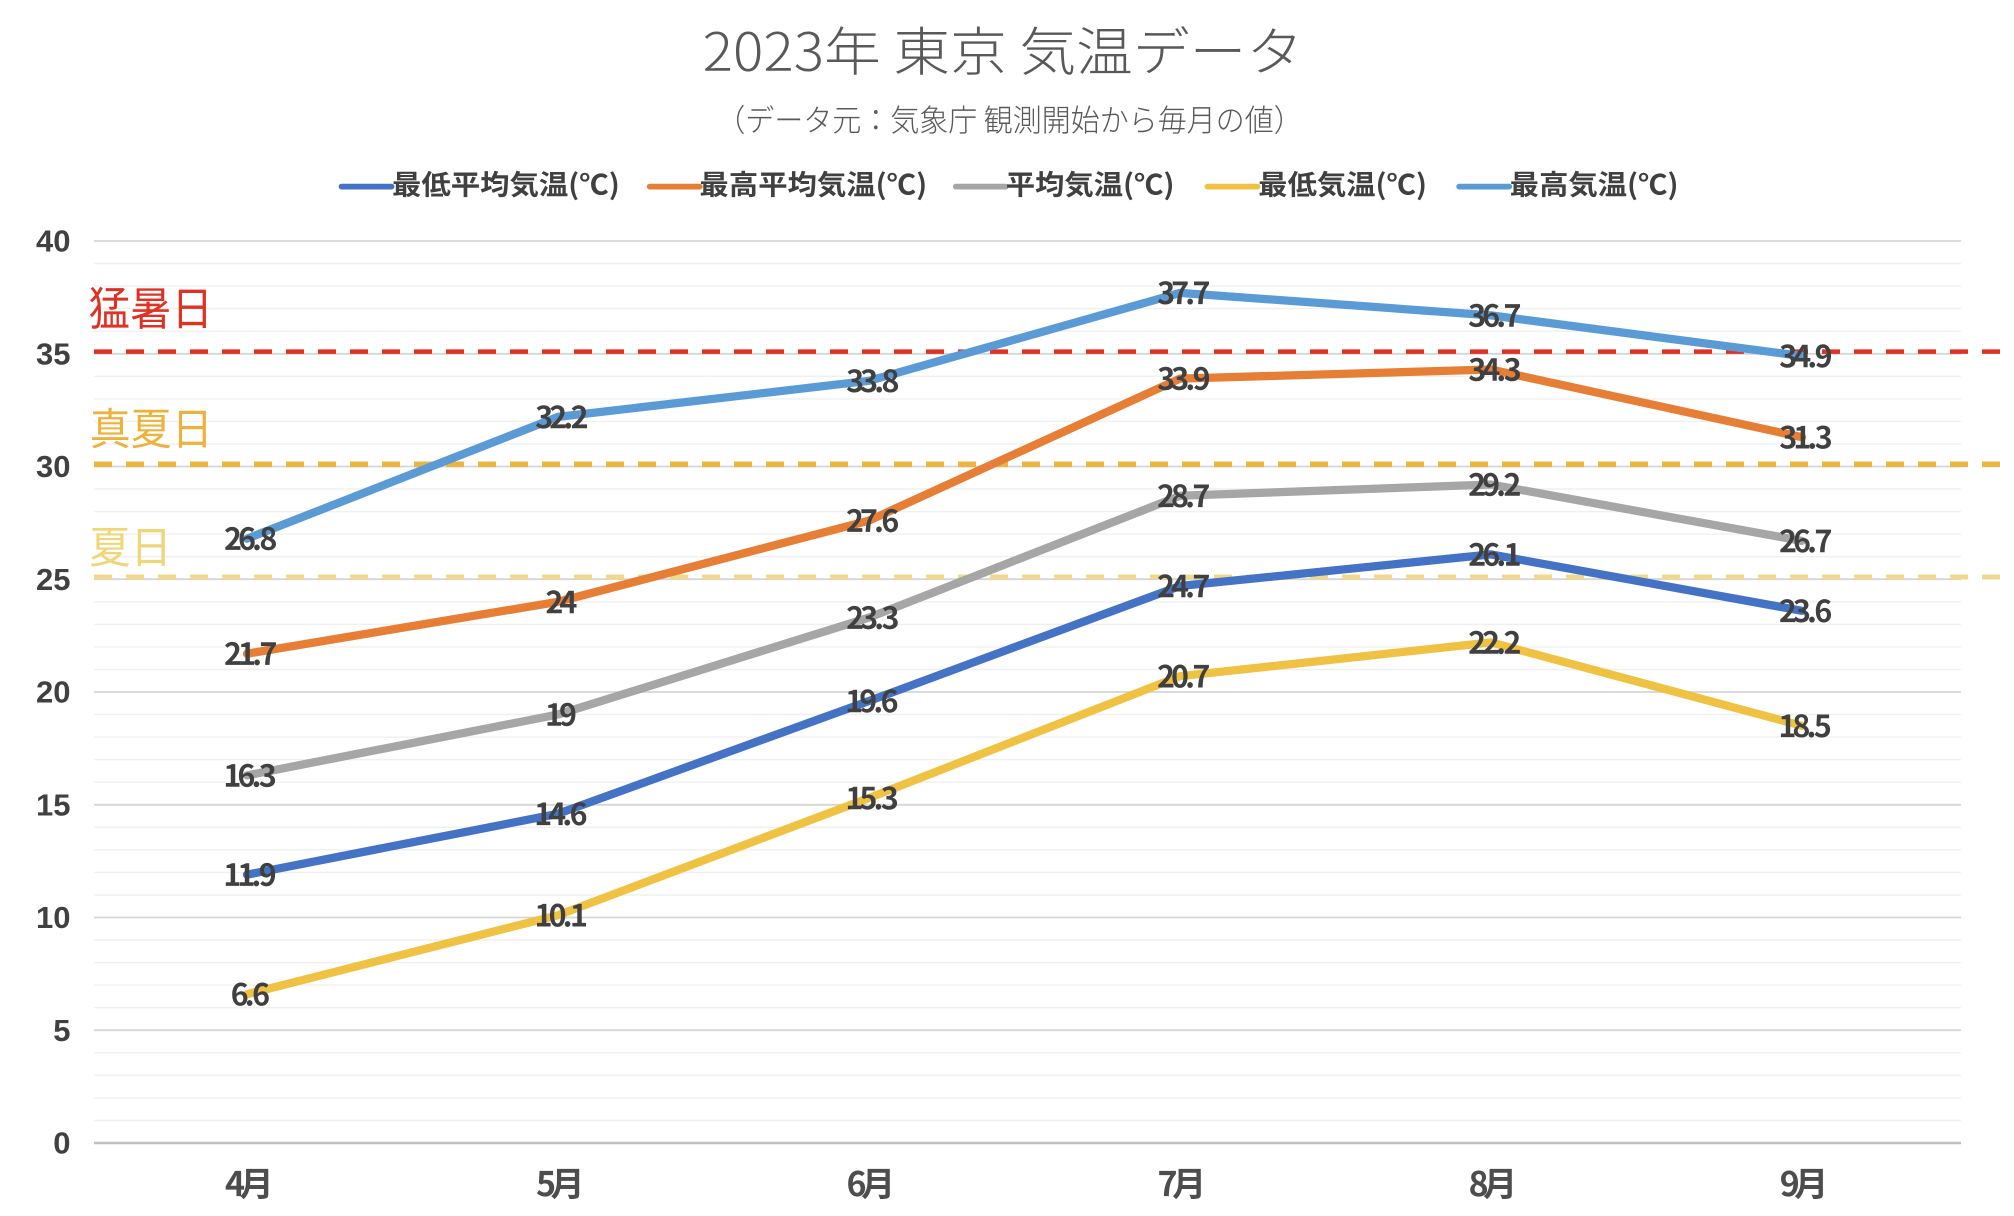 The image size is (2014, 1216). Describe the element at coordinates (53, 466) in the screenshot. I see `svg-text: 30` at that location.